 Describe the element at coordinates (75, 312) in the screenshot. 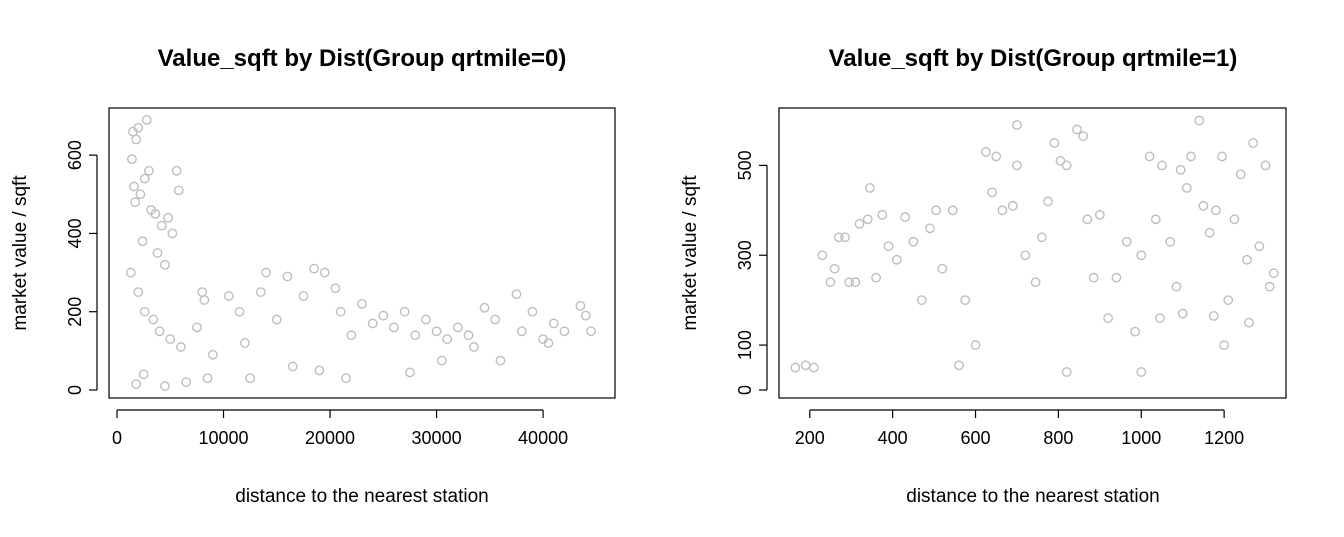

I see `chart-1-y-tick-label: 200` at that location.